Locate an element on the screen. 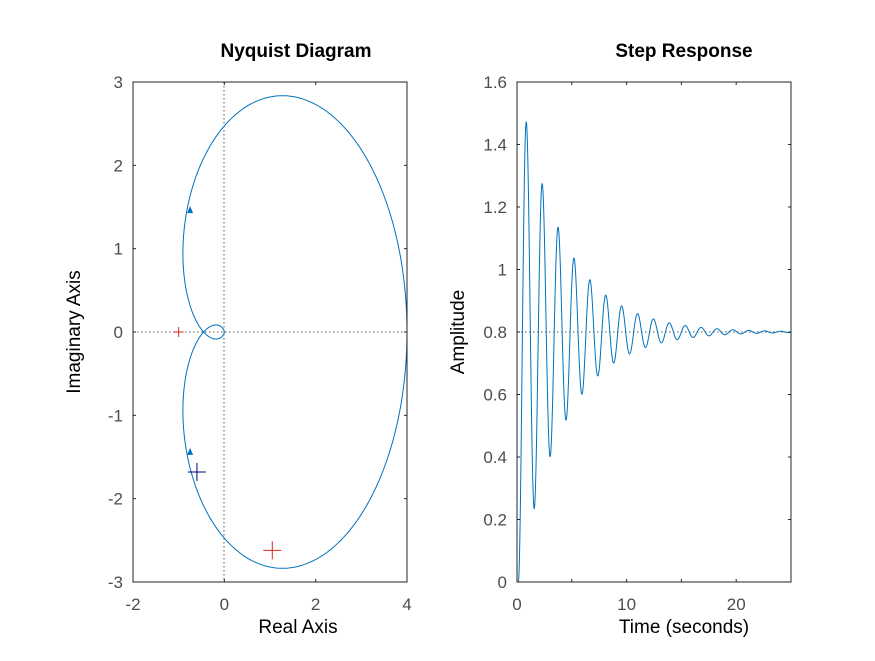  nyquist-xtick-label: 0 is located at coordinates (224, 604).